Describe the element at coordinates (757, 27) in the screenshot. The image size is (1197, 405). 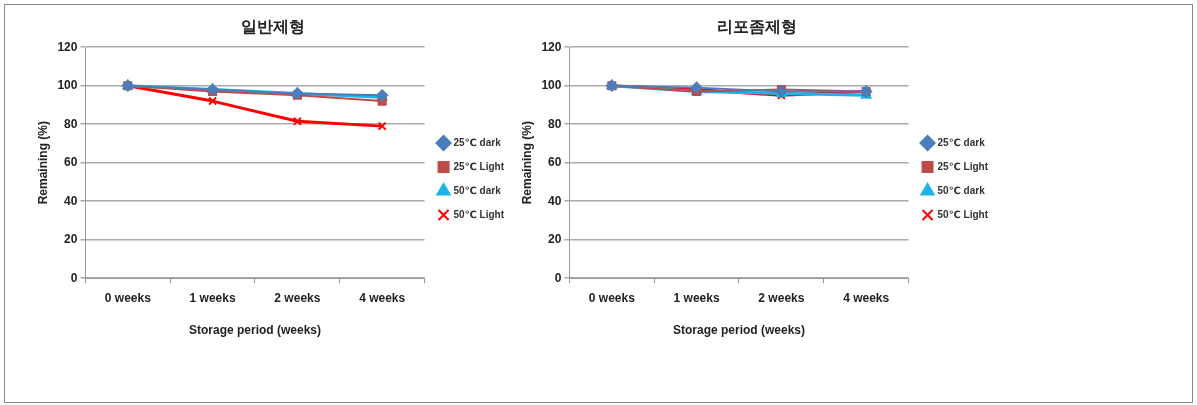
I see `chart-title: 리포좀제형` at that location.